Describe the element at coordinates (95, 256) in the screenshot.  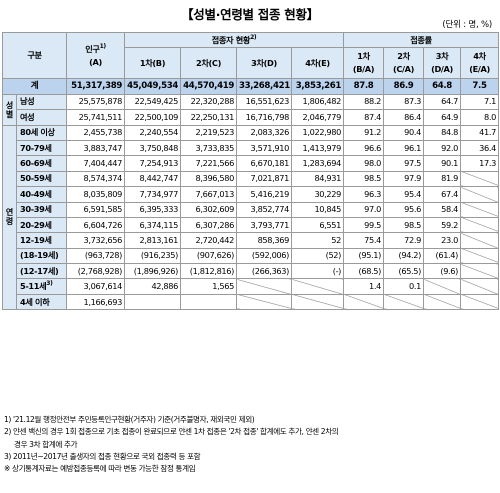
I see `cell-population: (963,728)` at that location.